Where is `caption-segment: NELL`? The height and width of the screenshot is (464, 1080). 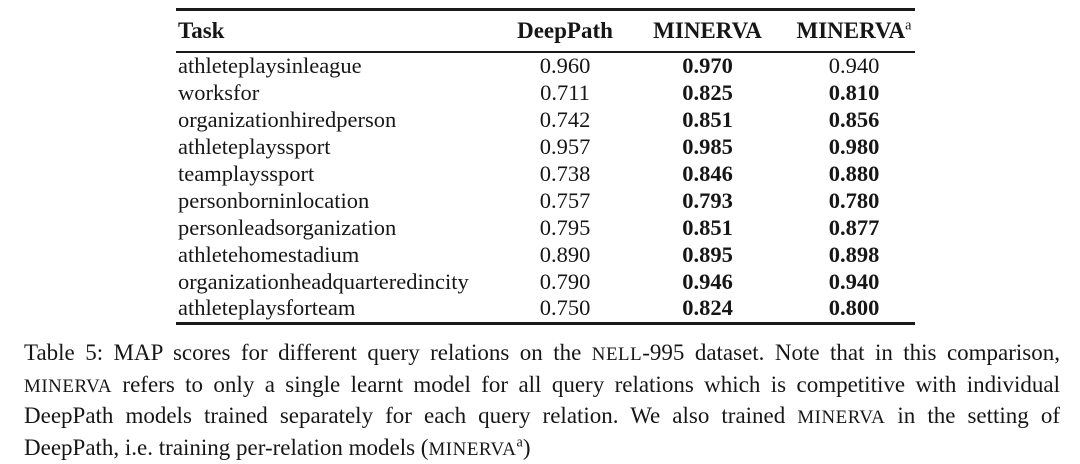
caption-segment: NELL is located at coordinates (617, 354).